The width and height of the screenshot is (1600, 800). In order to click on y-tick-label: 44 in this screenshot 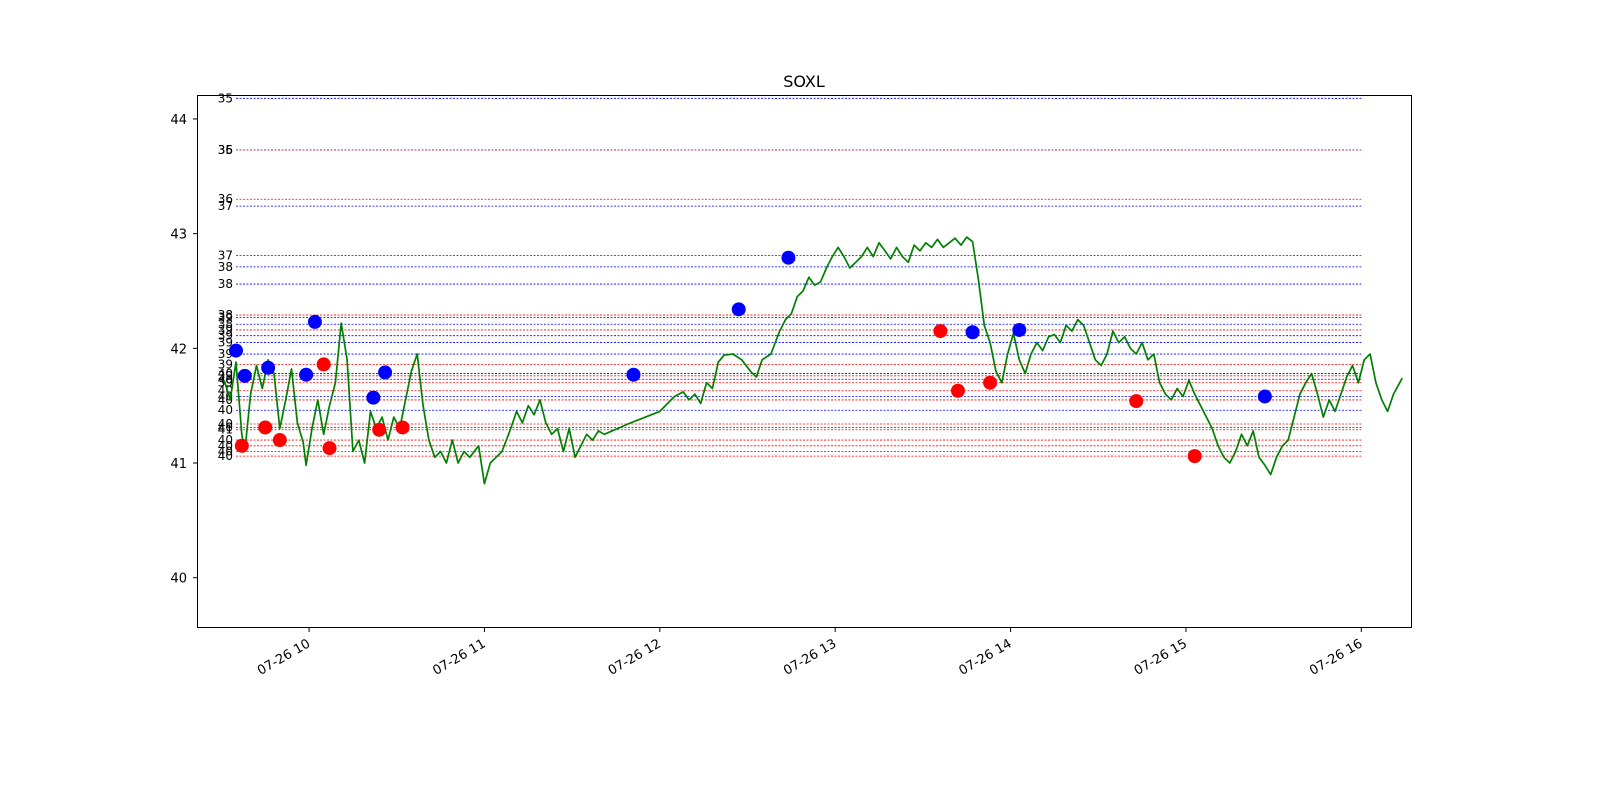, I will do `click(178, 120)`.